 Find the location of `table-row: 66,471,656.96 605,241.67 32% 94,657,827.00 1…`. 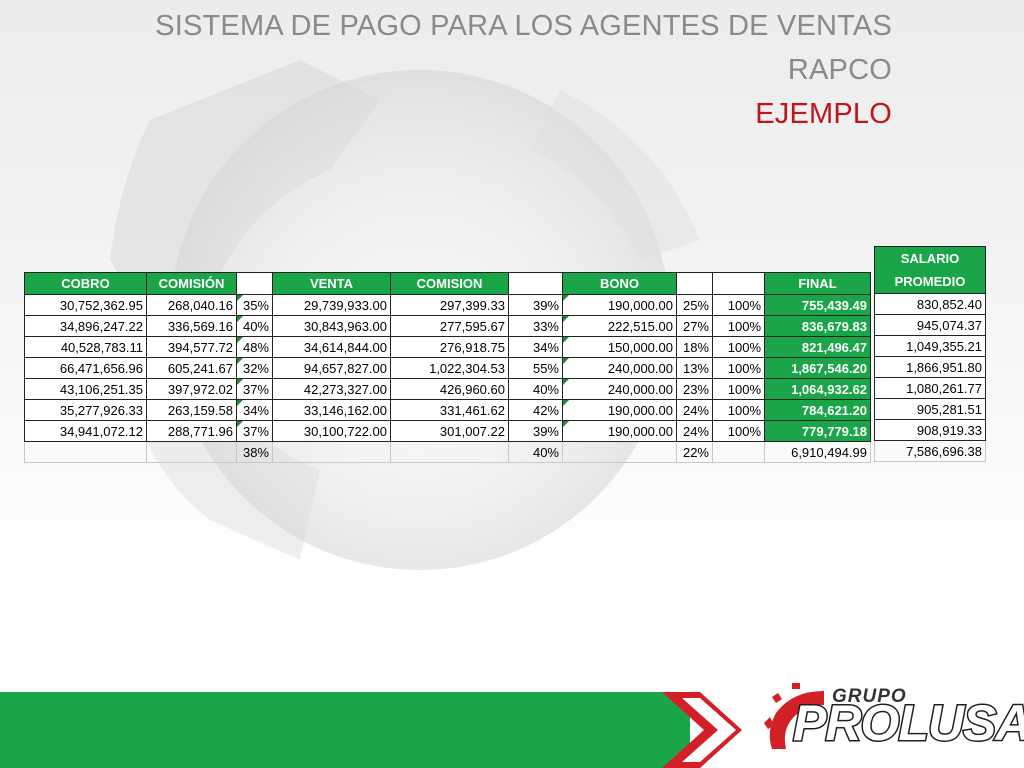

table-row: 66,471,656.96 605,241.67 32% 94,657,827.00 1… is located at coordinates (447, 368).